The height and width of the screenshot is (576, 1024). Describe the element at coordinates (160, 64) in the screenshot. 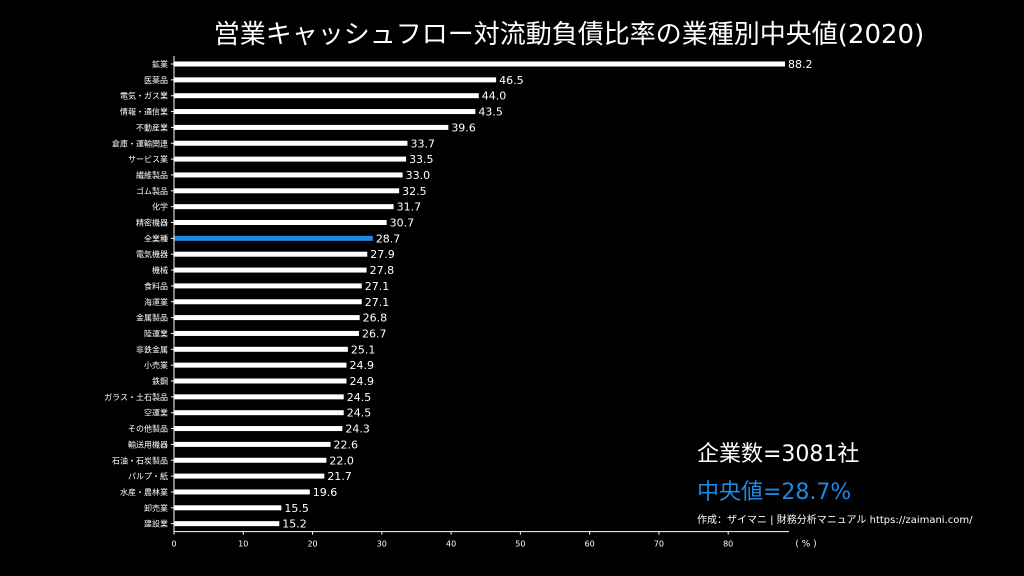

I see `category-label: 鉱業` at that location.